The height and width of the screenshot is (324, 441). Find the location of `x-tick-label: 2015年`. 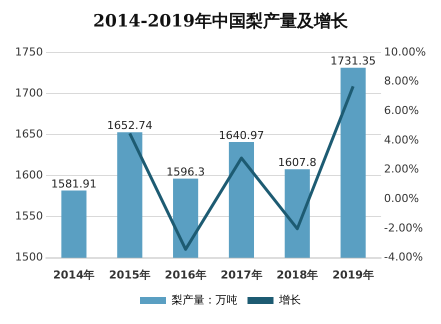

x-tick-label: 2015年 is located at coordinates (129, 275).